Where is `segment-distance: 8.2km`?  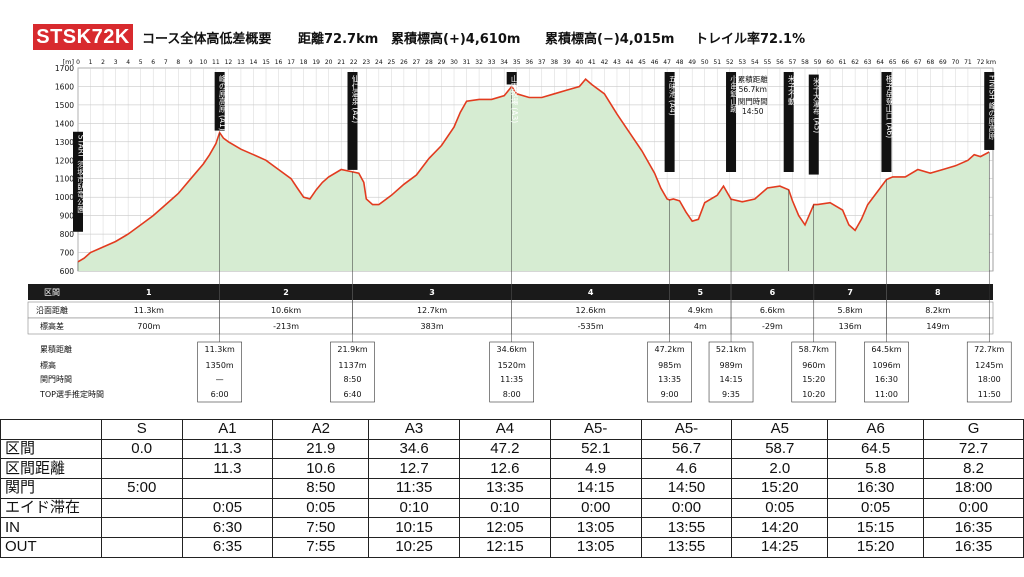 segment-distance: 8.2km is located at coordinates (937, 310).